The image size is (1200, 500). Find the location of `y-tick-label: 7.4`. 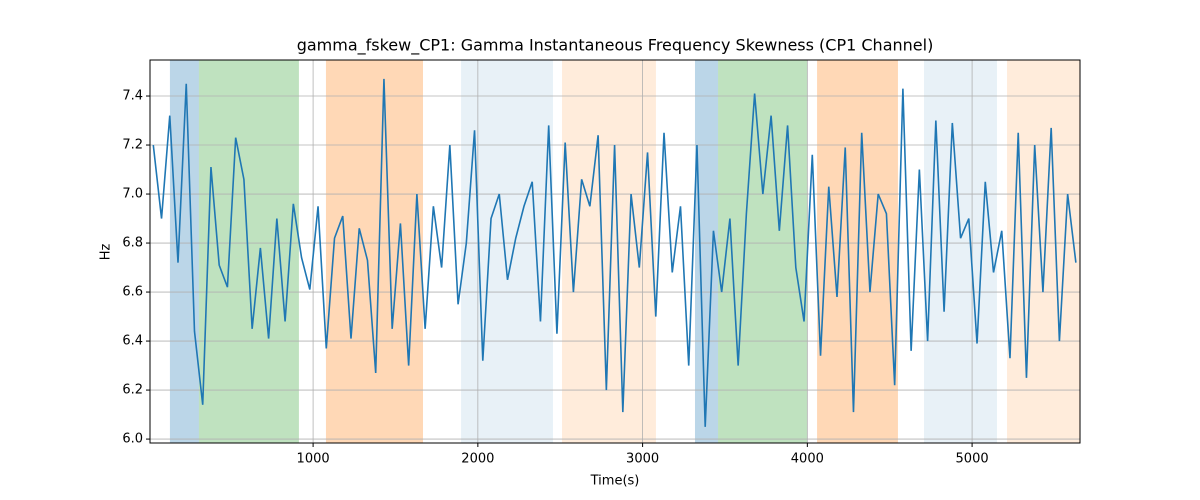

y-tick-label: 7.4 is located at coordinates (132, 96).